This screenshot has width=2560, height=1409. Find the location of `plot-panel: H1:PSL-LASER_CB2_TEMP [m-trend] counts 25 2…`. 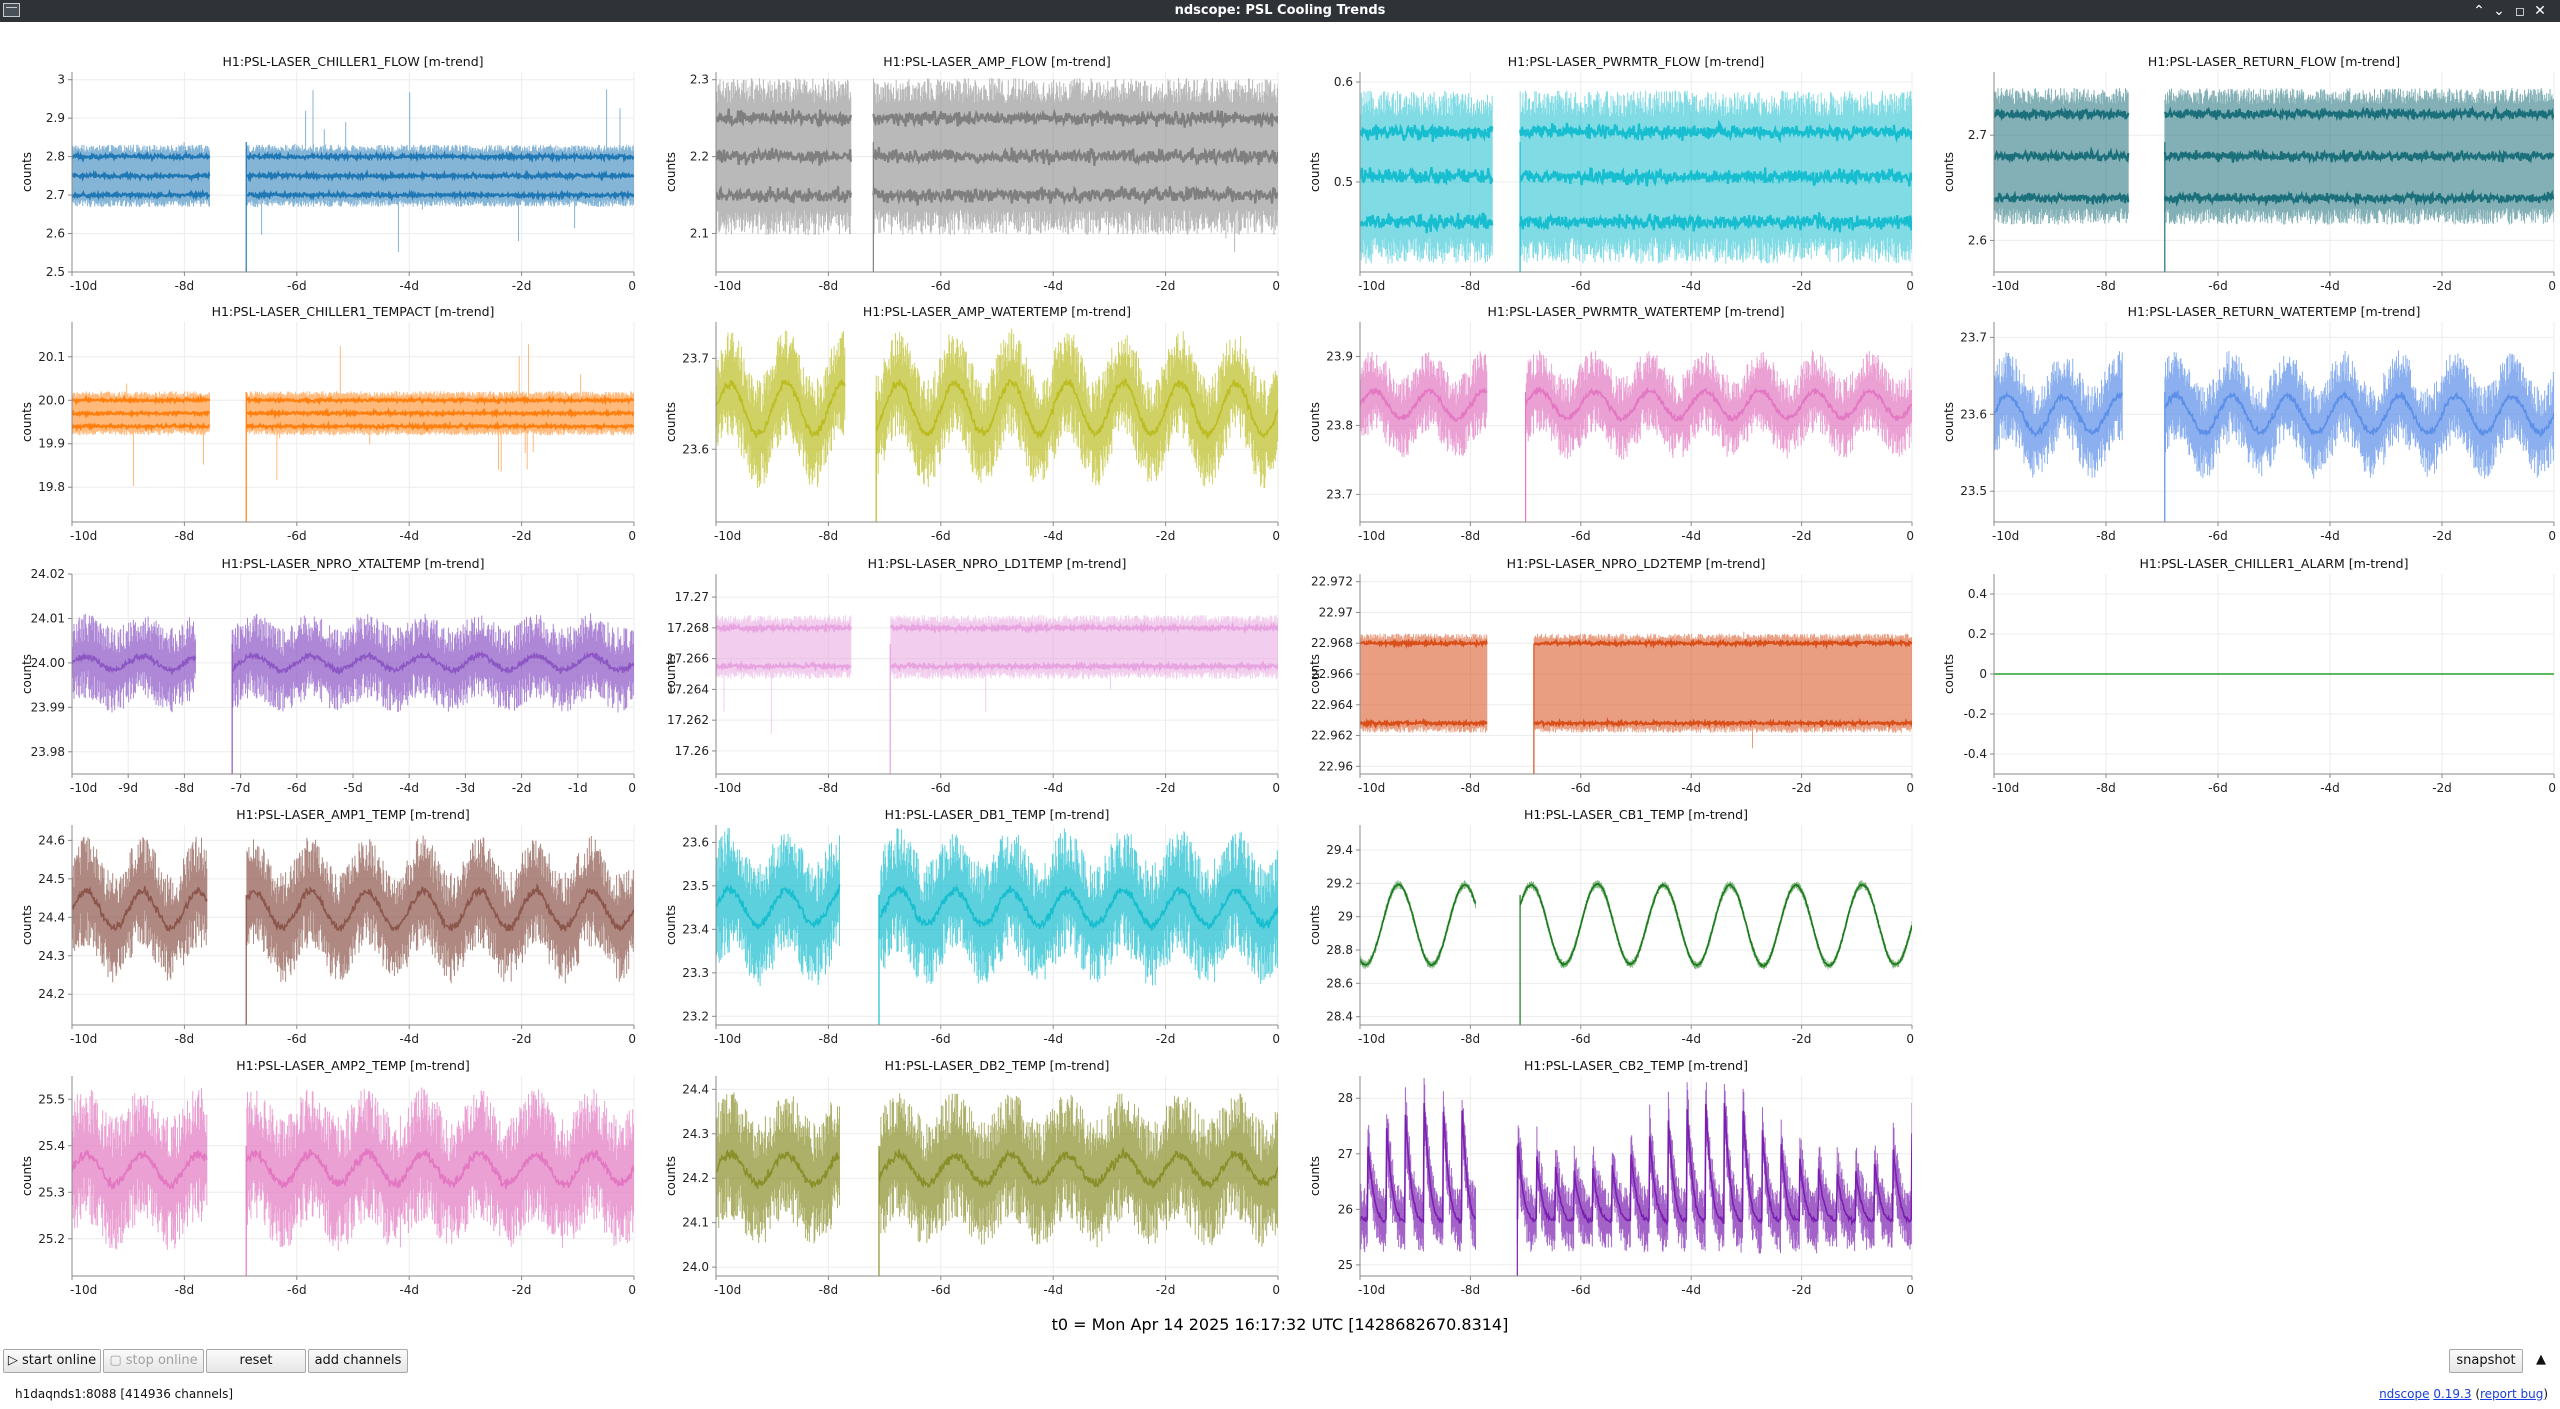

plot-panel: H1:PSL-LASER_CB2_TEMP [m-trend] counts 25 2… is located at coordinates (1603, 1181).